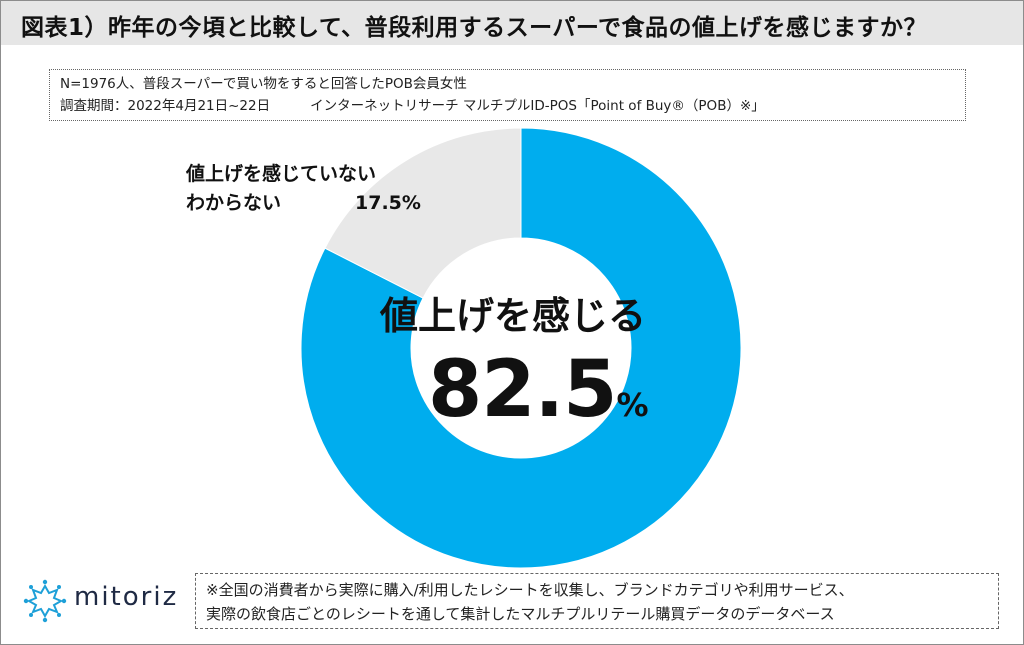  What do you see at coordinates (165, 106) in the screenshot?
I see `survey-period: 調査期間：2022年4月21日~22日` at bounding box center [165, 106].